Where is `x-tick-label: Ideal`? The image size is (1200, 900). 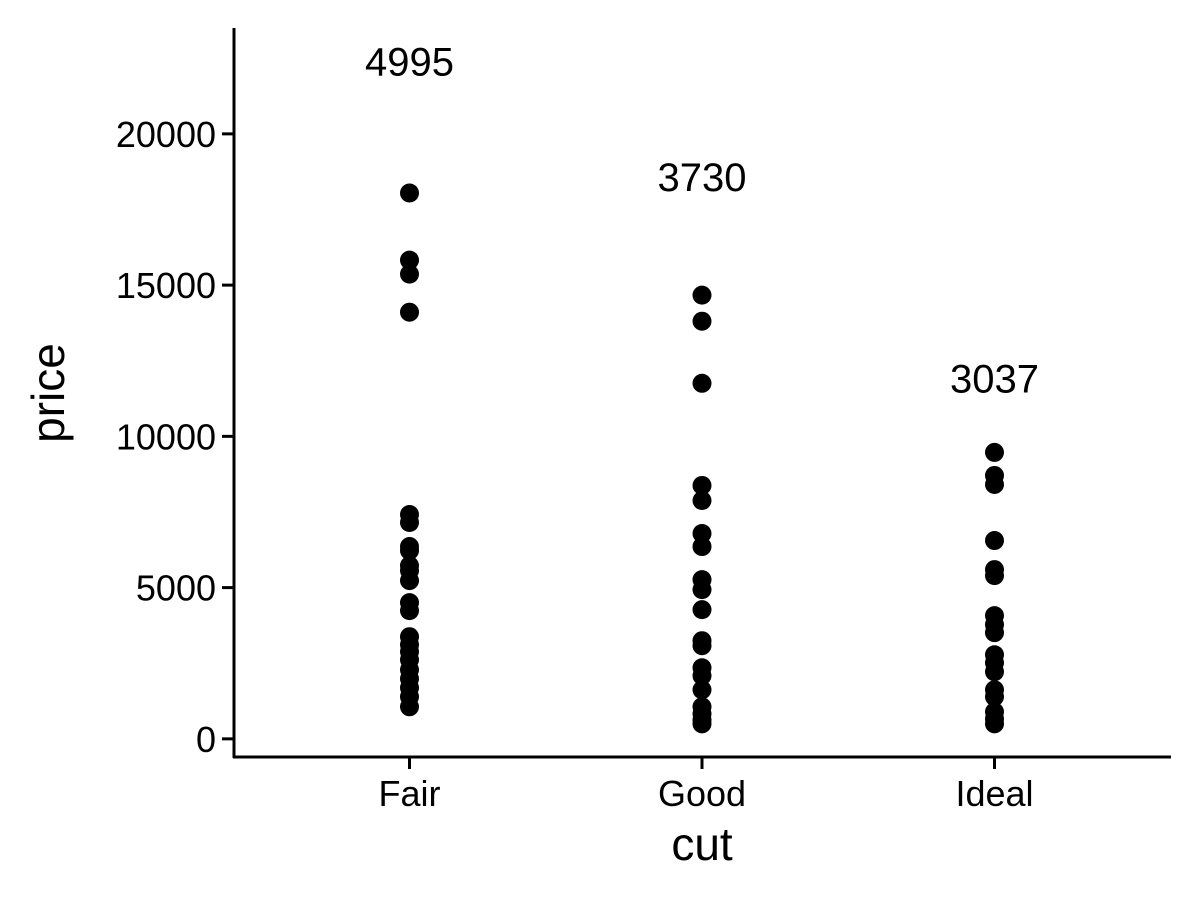
x-tick-label: Ideal is located at coordinates (994, 793).